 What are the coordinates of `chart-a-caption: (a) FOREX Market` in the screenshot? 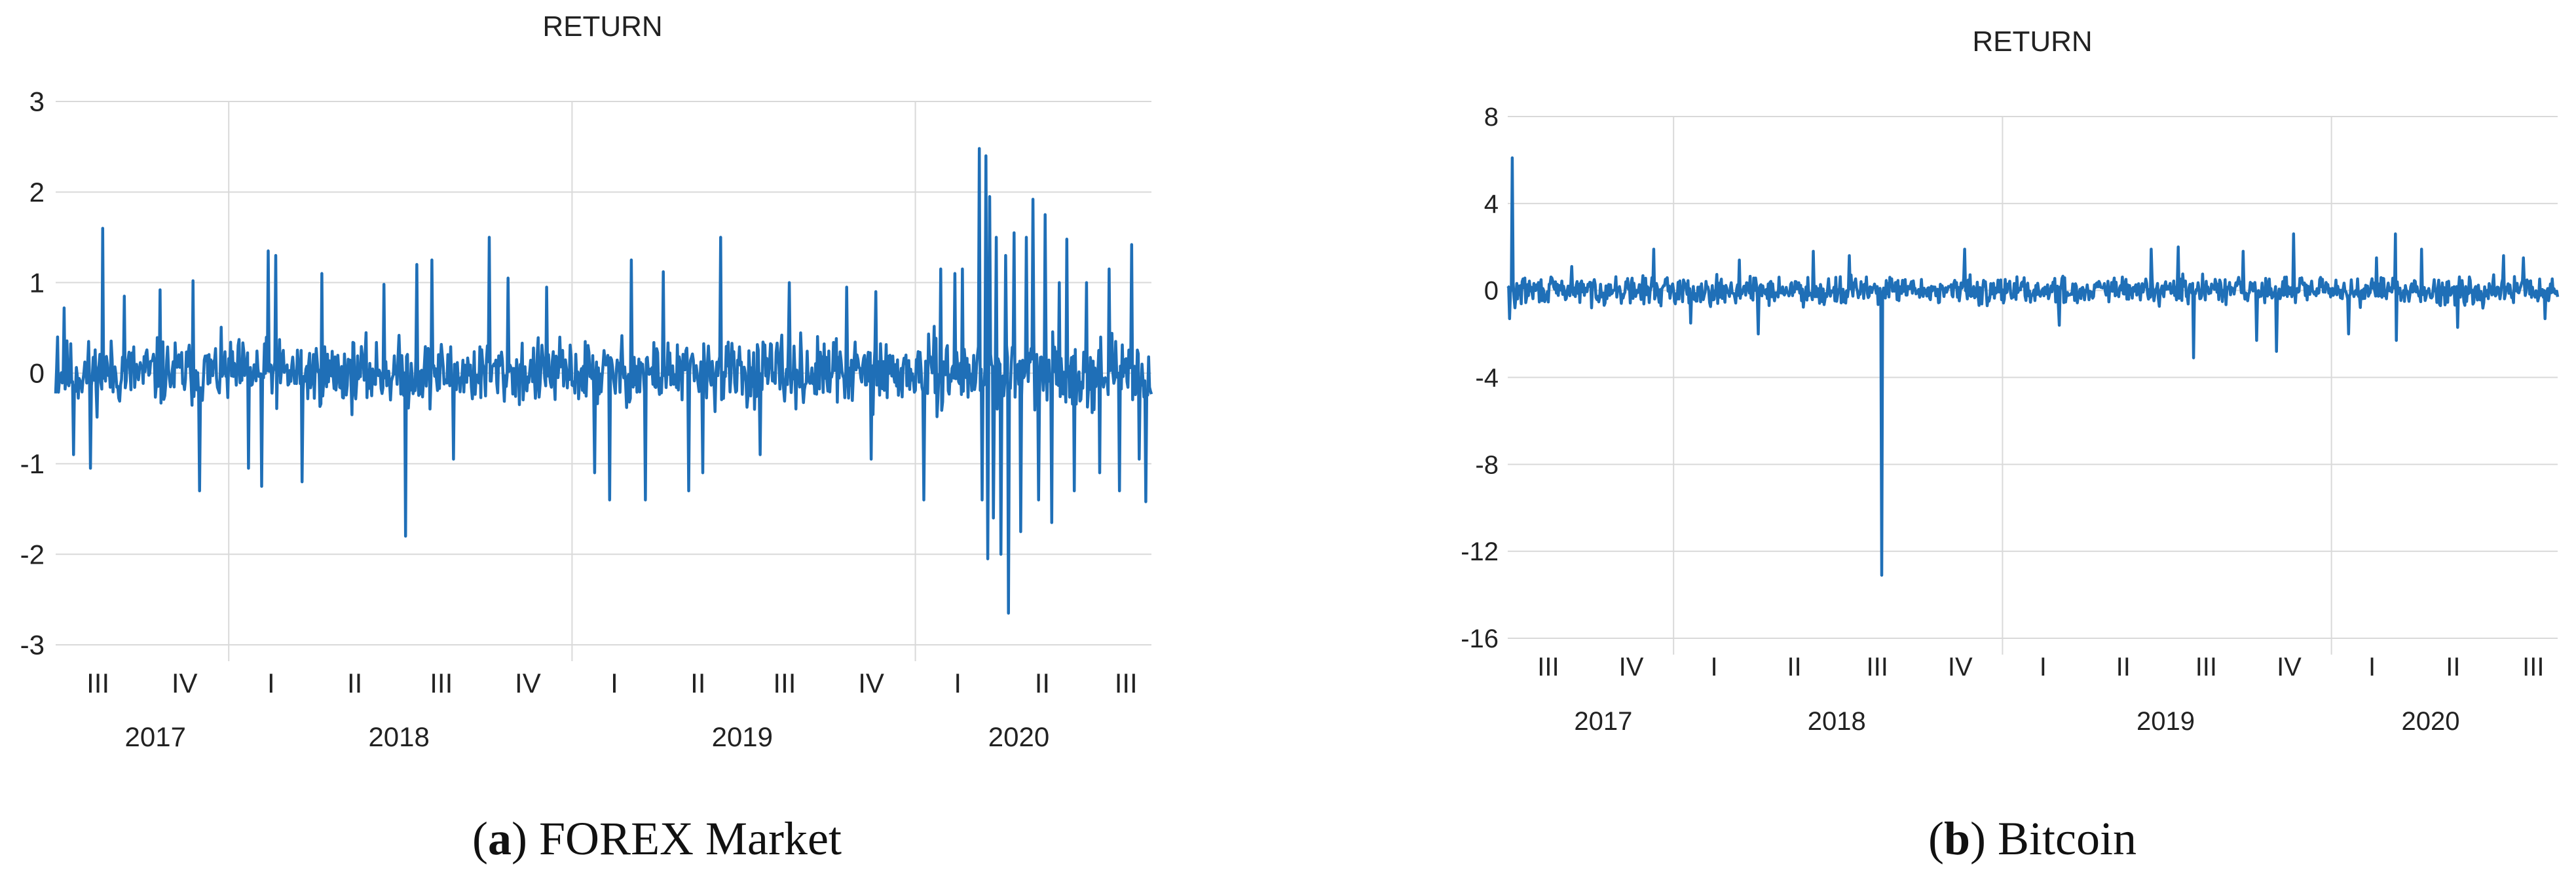 It's located at (657, 838).